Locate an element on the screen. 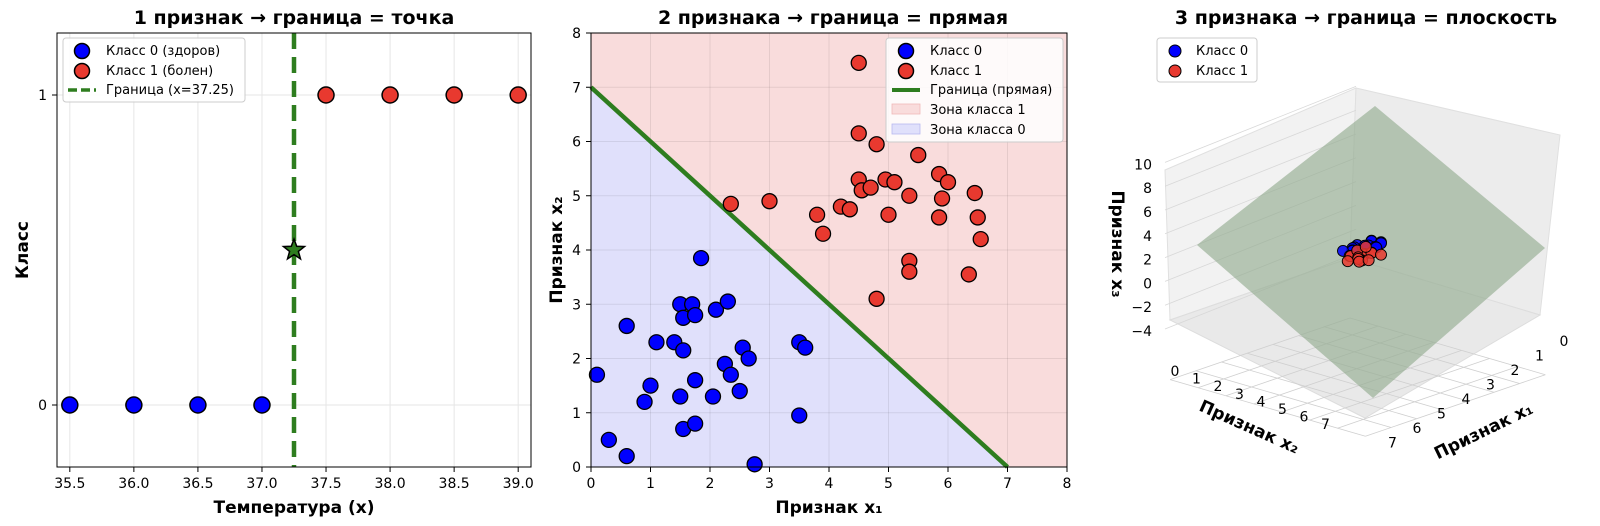 This screenshot has height=526, width=1600. panel-3-legend-label-class0: Класс 0 is located at coordinates (1222, 51).